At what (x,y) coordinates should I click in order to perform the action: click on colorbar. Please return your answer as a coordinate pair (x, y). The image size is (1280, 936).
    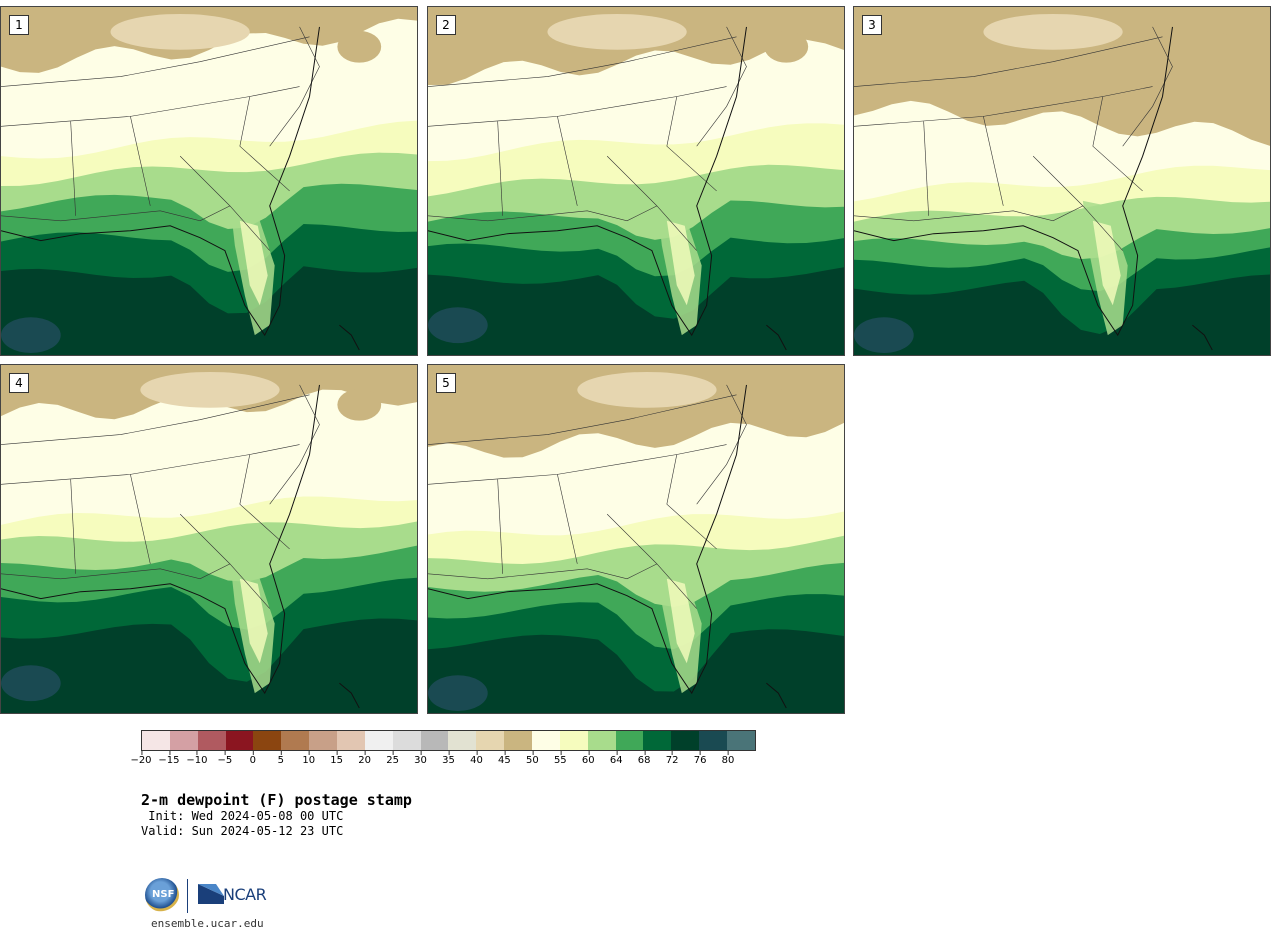
    Looking at the image, I should click on (448, 740).